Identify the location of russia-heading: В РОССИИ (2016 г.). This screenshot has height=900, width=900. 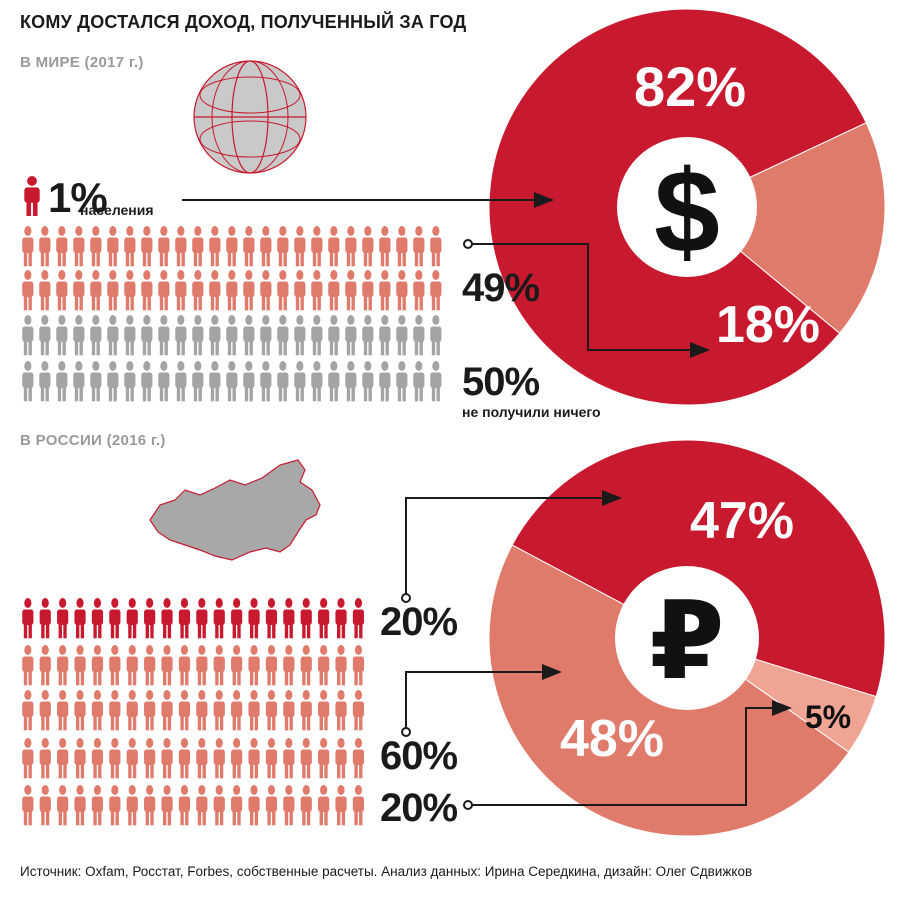
(93, 440).